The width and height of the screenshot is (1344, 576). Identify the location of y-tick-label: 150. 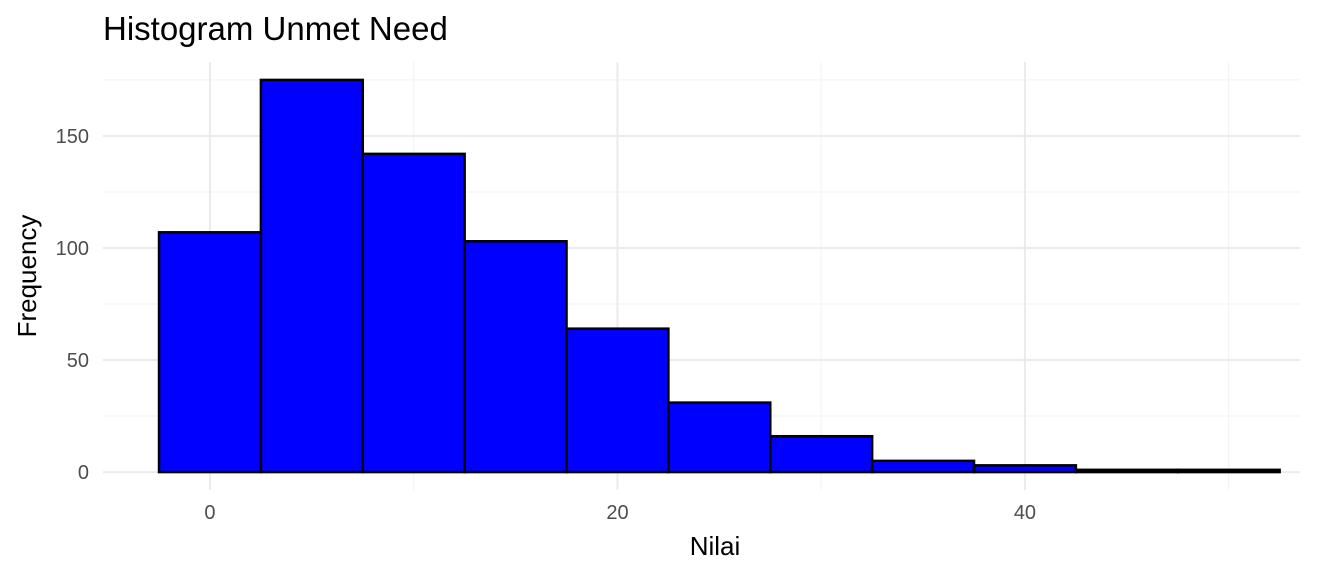
(72, 137).